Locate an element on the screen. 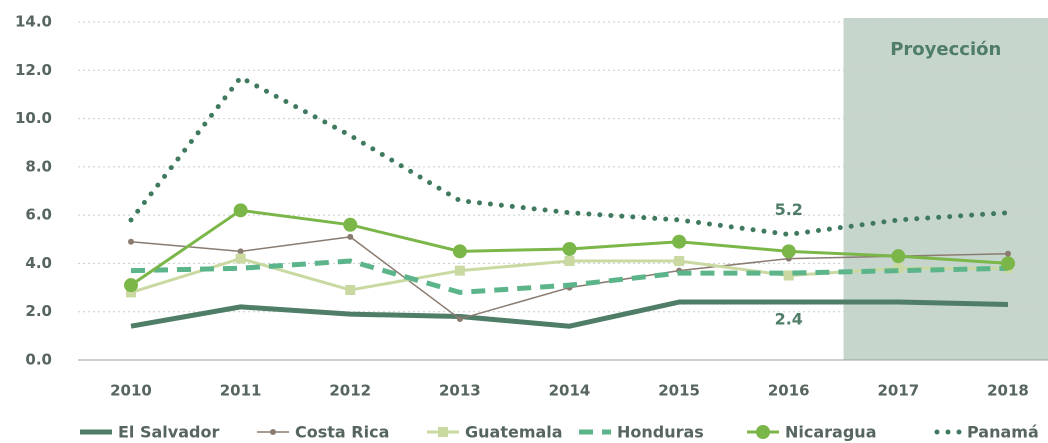 The image size is (1048, 443). legend-entry: Honduras is located at coordinates (641, 432).